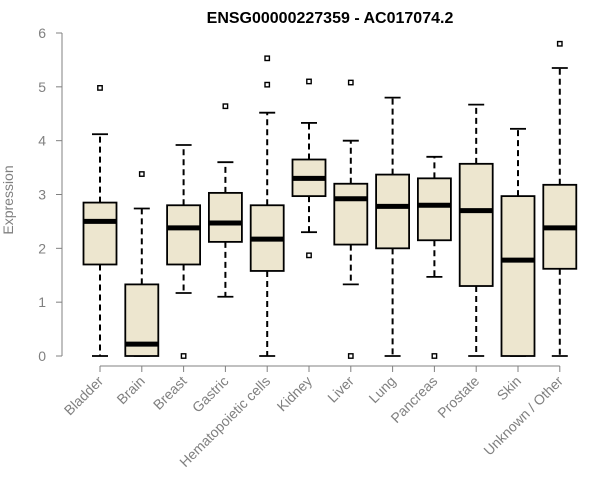 The height and width of the screenshot is (500, 600). Describe the element at coordinates (42, 302) in the screenshot. I see `y-tick-label: 1` at that location.